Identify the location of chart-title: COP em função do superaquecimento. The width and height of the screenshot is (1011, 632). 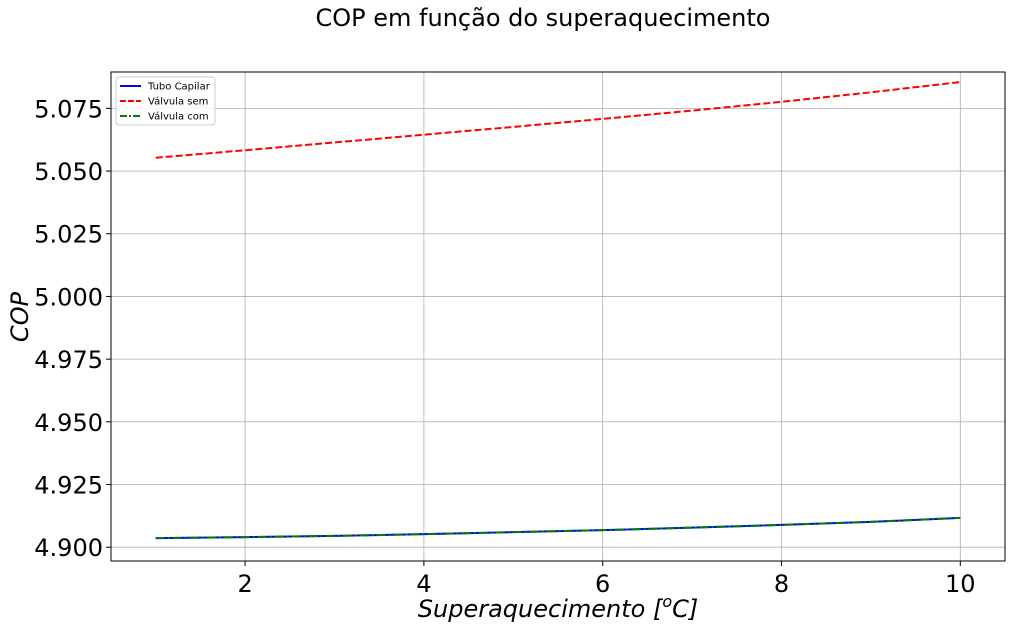
(543, 18).